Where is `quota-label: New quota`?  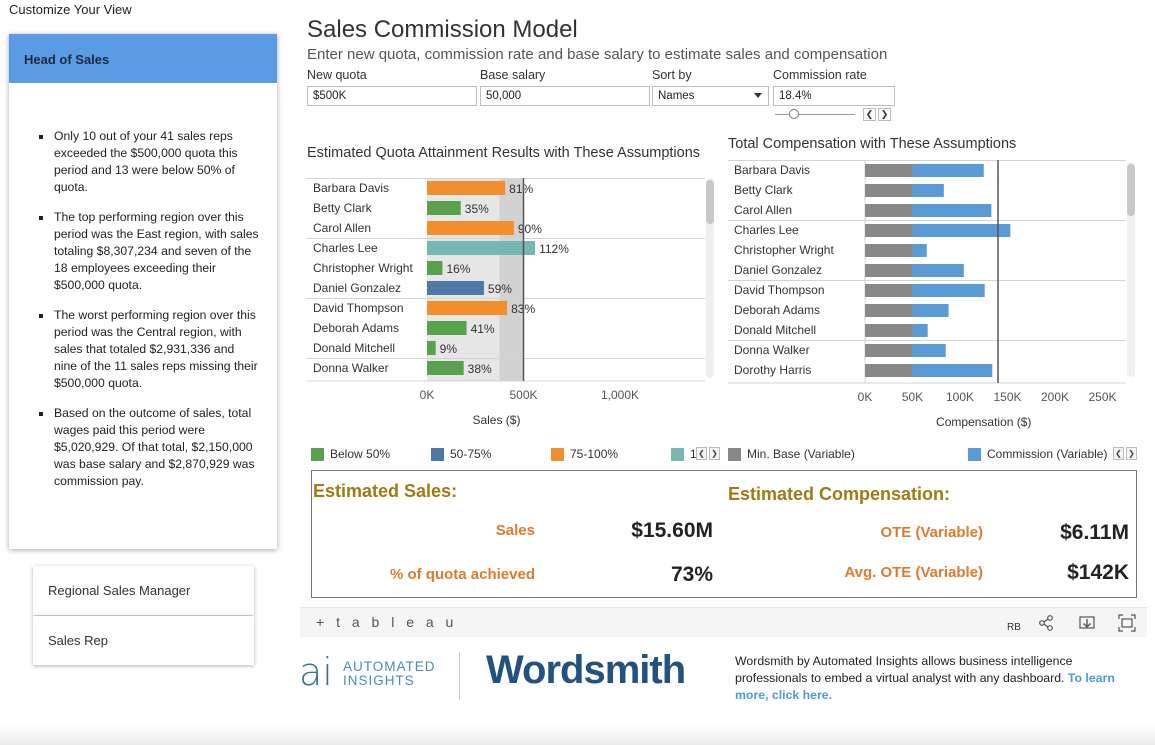
quota-label: New quota is located at coordinates (337, 75).